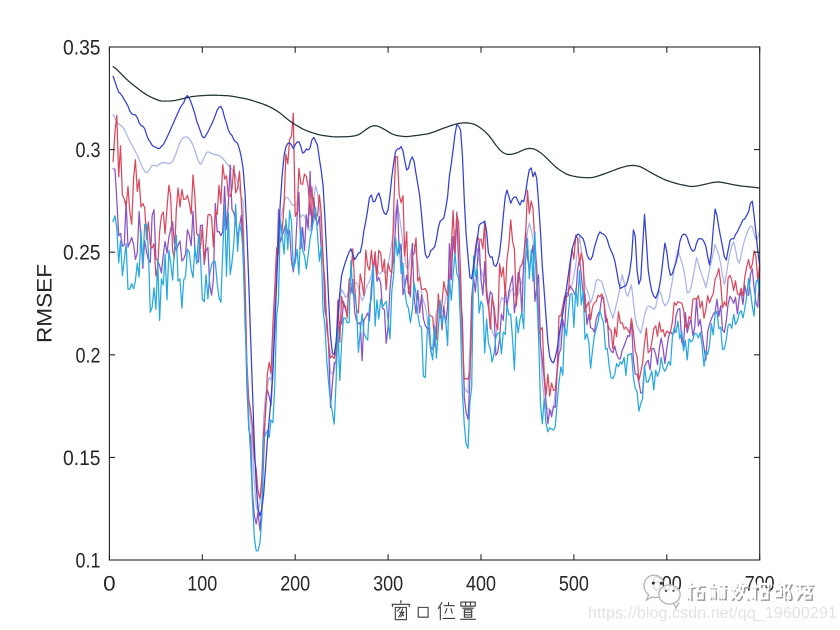 The width and height of the screenshot is (840, 630). What do you see at coordinates (82, 48) in the screenshot?
I see `svg-text: 0.35` at bounding box center [82, 48].